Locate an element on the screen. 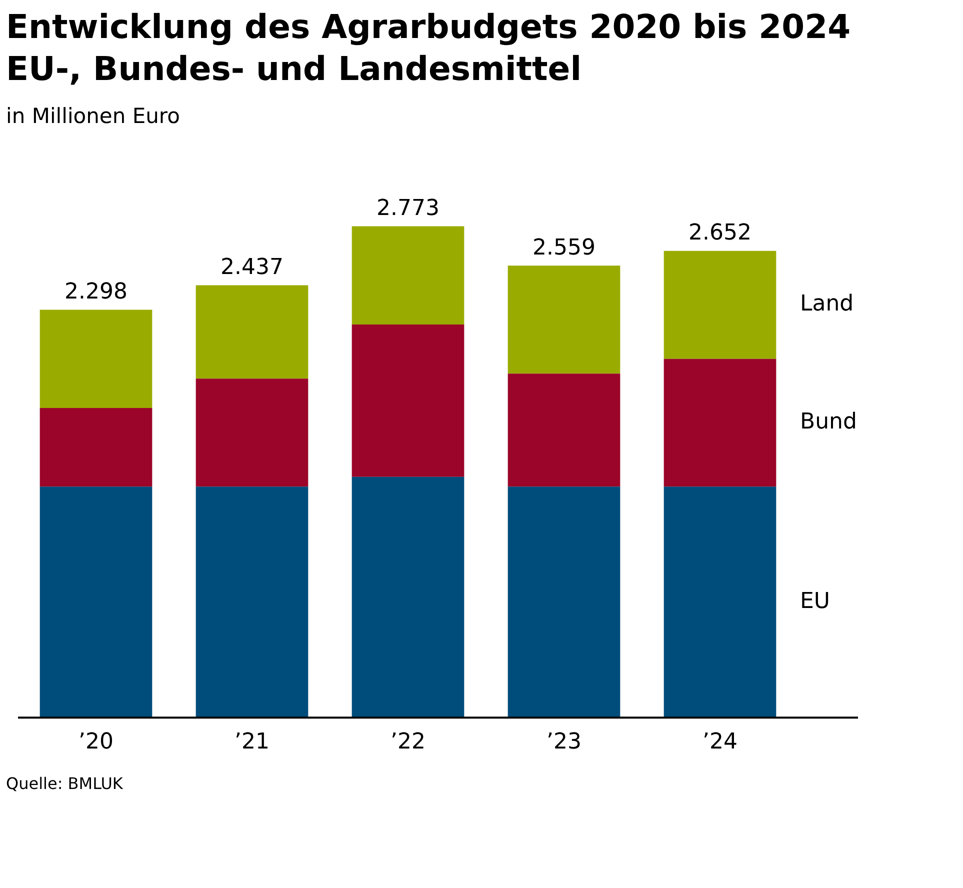  x-tick-label: ’24 is located at coordinates (720, 742).